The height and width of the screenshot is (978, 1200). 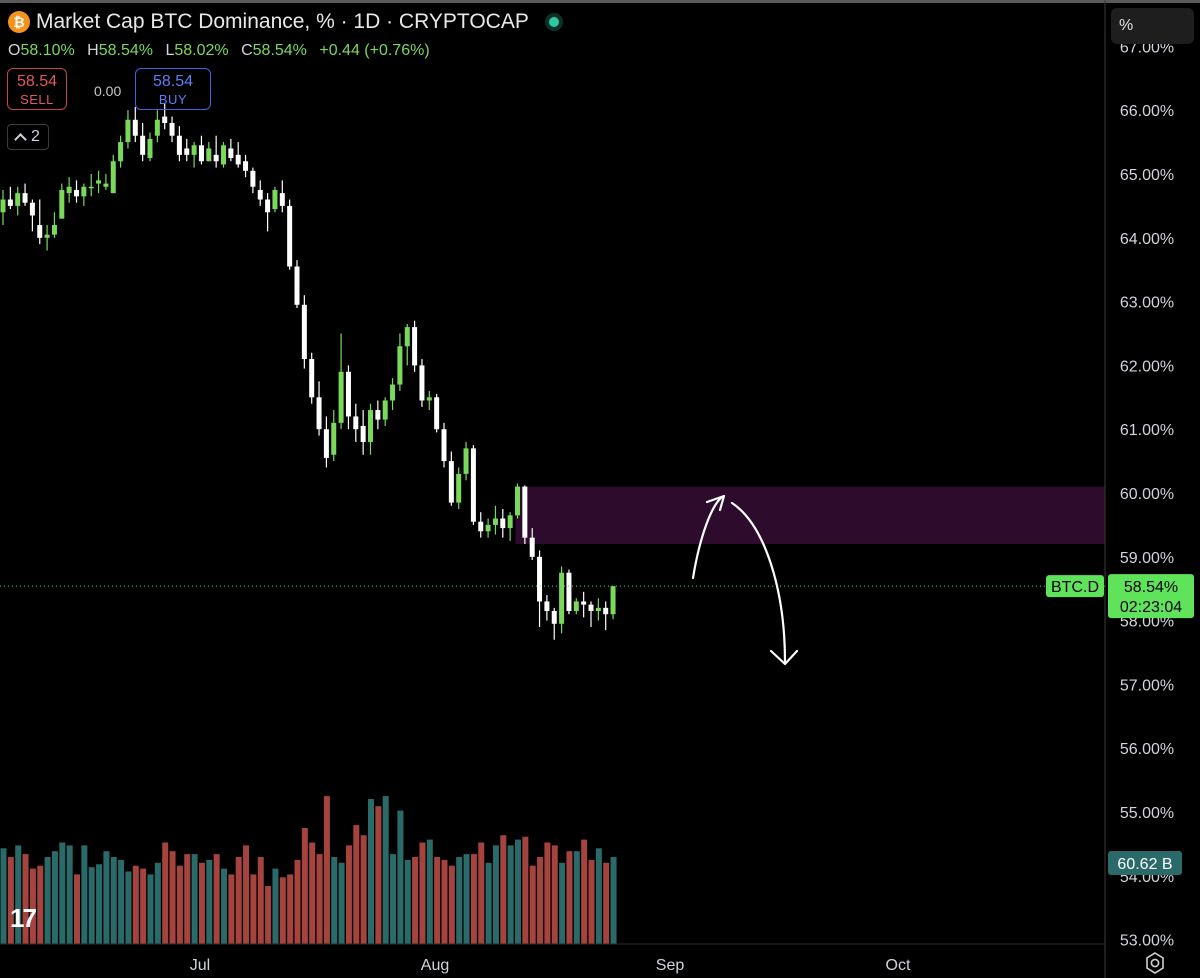 I want to click on scale-mode-button: %, so click(x=1152, y=26).